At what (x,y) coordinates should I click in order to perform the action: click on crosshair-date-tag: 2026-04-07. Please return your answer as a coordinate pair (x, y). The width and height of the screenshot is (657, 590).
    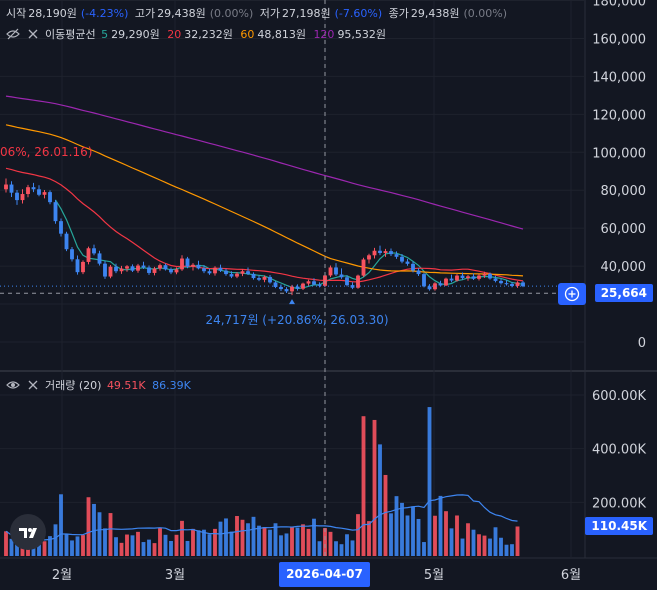
    Looking at the image, I should click on (324, 574).